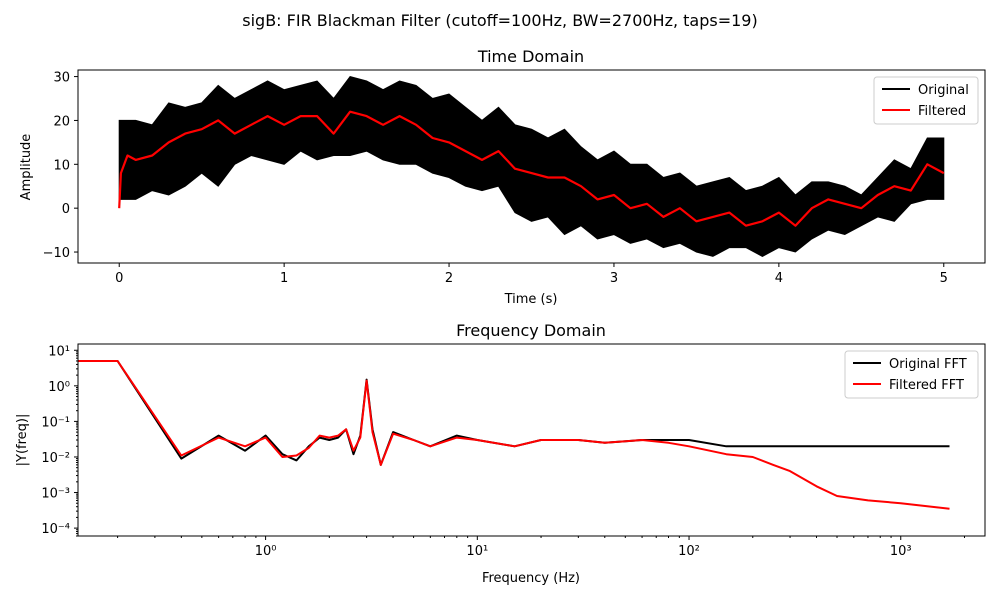 The height and width of the screenshot is (600, 1000). Describe the element at coordinates (66, 209) in the screenshot. I see `y-tick-label: 0` at that location.